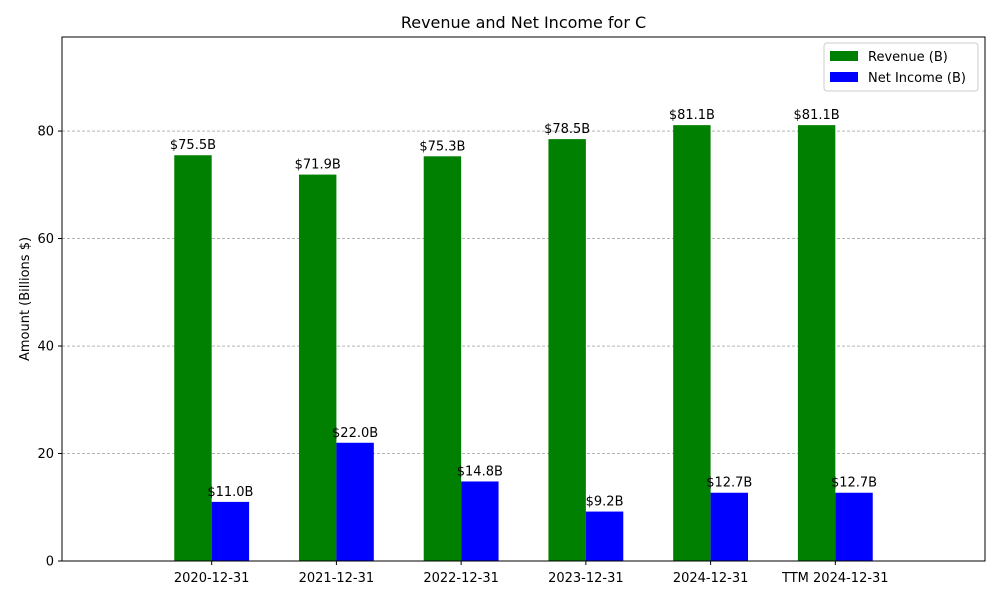  What do you see at coordinates (917, 78) in the screenshot?
I see `legend-label-net-income: Net Income (B)` at bounding box center [917, 78].